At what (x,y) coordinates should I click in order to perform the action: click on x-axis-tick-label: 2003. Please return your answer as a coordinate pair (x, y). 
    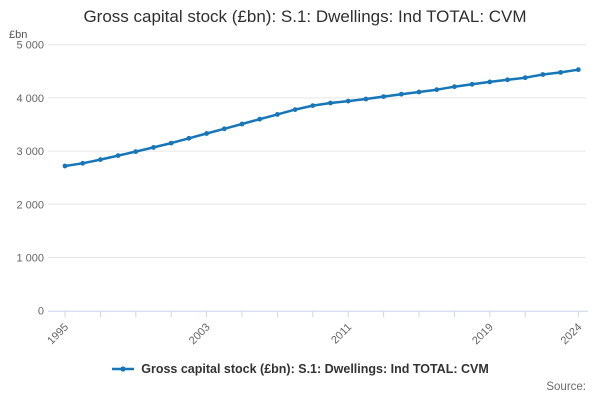
    Looking at the image, I should click on (200, 334).